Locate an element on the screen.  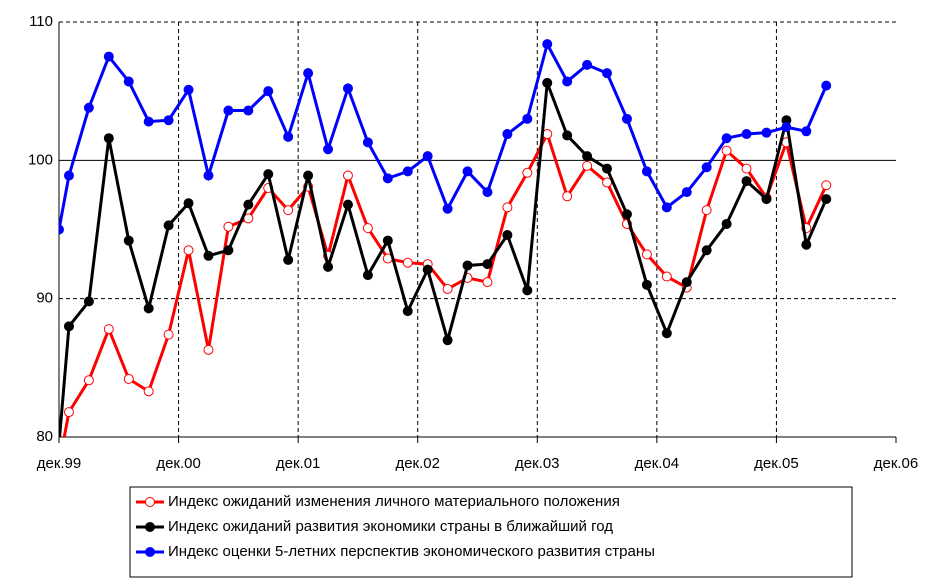
x-tick-label: дек.06 is located at coordinates (896, 463).